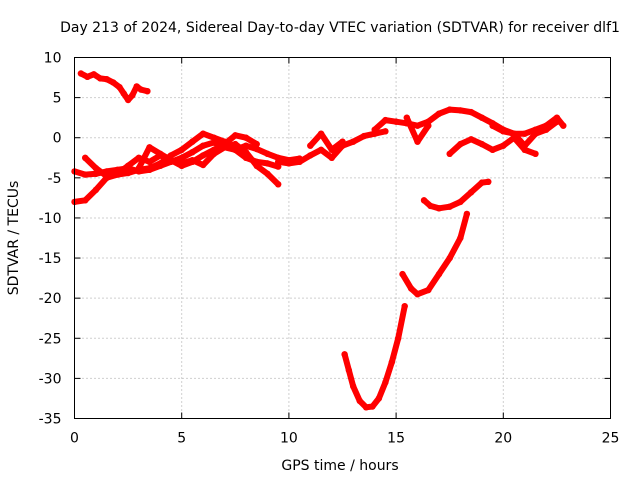  What do you see at coordinates (503, 439) in the screenshot?
I see `x-tick-label-4: 20` at bounding box center [503, 439].